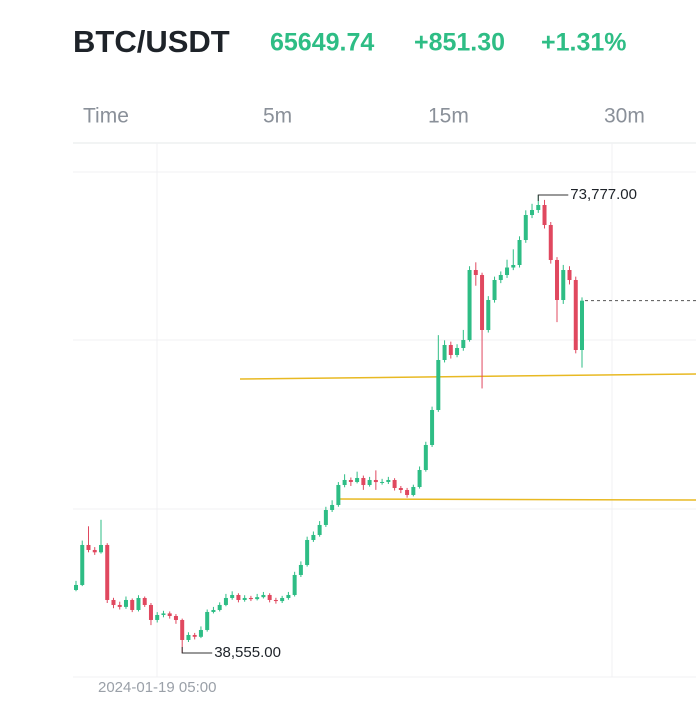 Image resolution: width=696 pixels, height=720 pixels. What do you see at coordinates (584, 43) in the screenshot?
I see `percent-change: +1.31%` at bounding box center [584, 43].